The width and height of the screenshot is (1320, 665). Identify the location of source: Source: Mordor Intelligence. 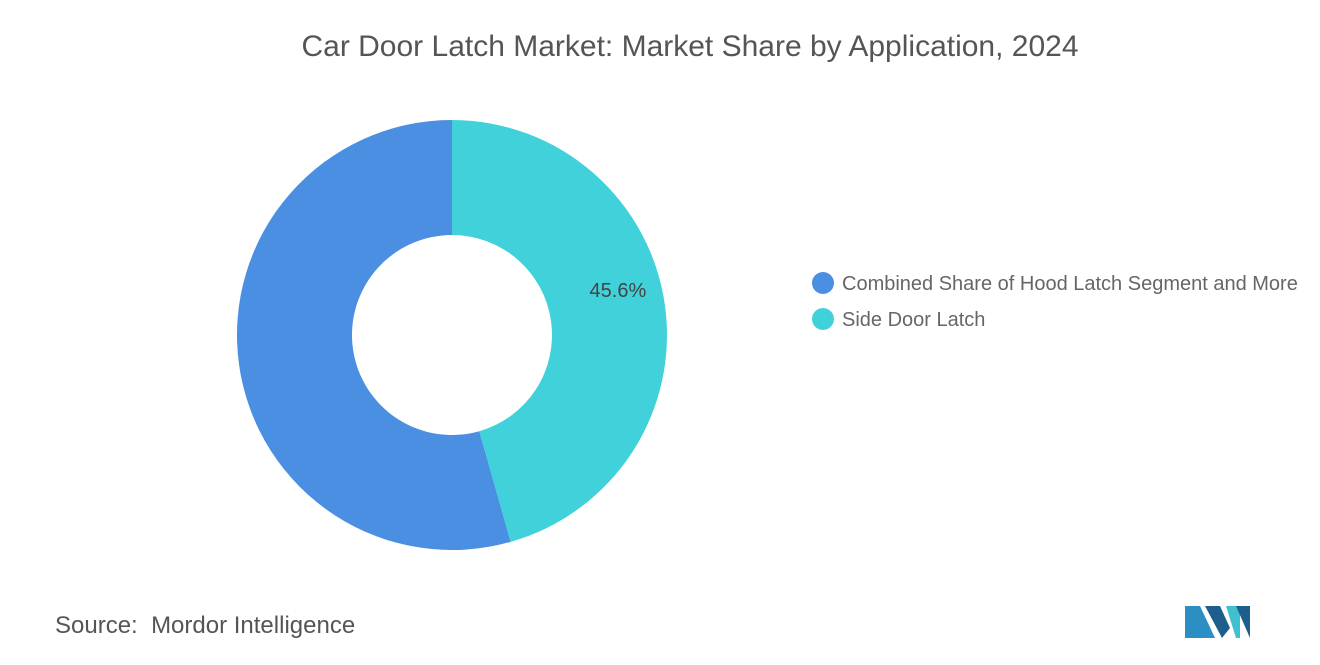
(205, 626).